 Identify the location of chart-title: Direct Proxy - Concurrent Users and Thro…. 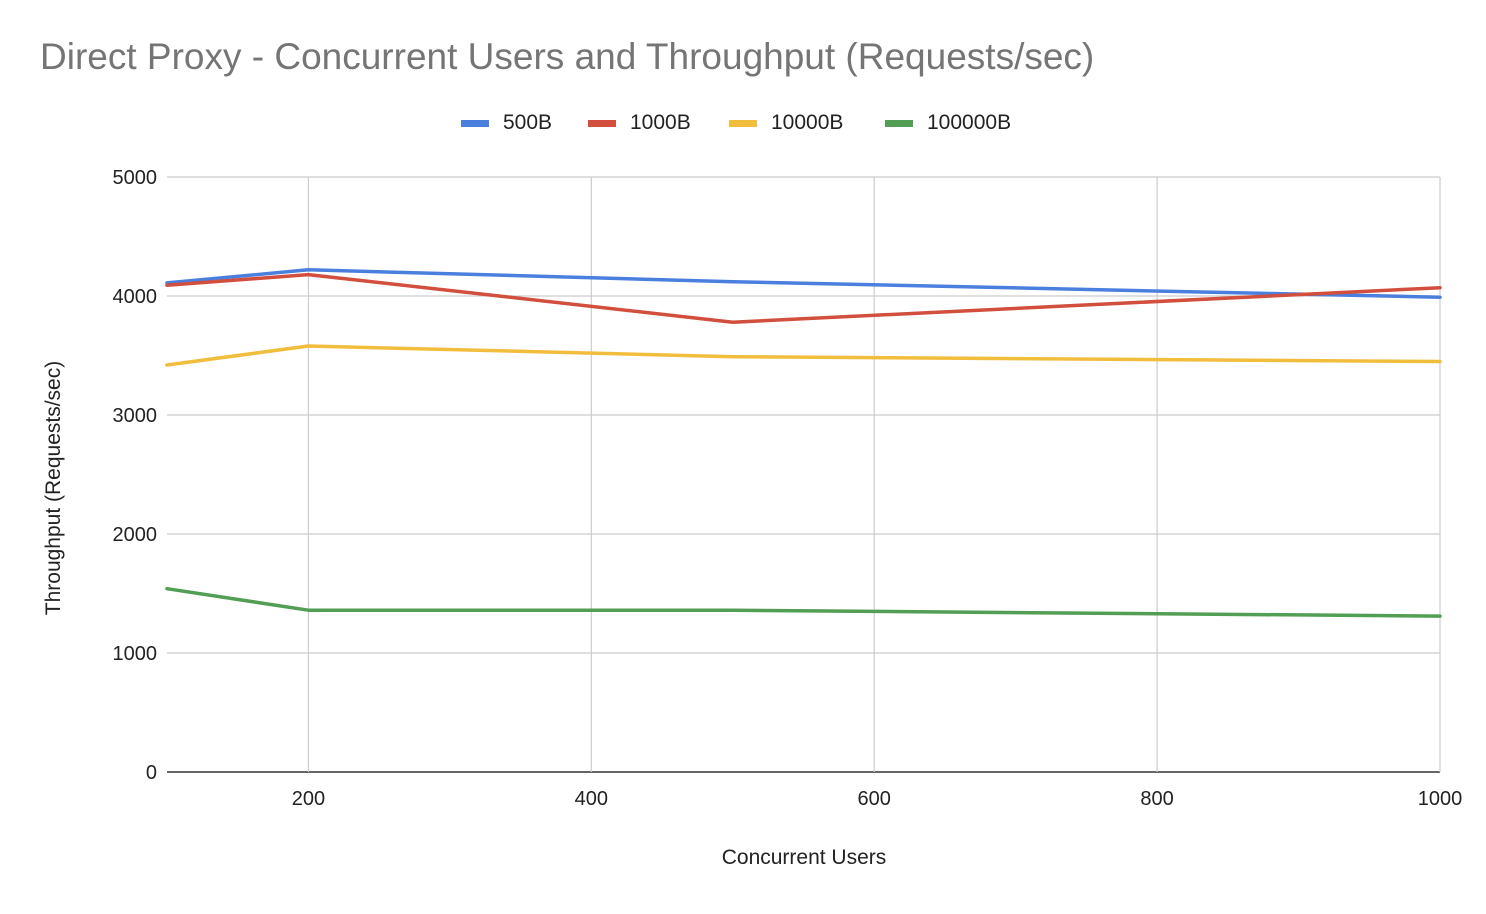
(567, 56).